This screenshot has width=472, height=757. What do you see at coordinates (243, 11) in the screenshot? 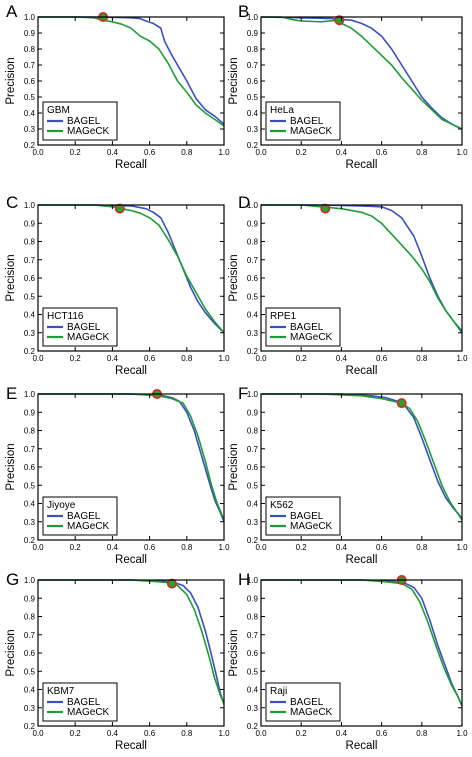
I see `panel-label-b: B` at bounding box center [243, 11].